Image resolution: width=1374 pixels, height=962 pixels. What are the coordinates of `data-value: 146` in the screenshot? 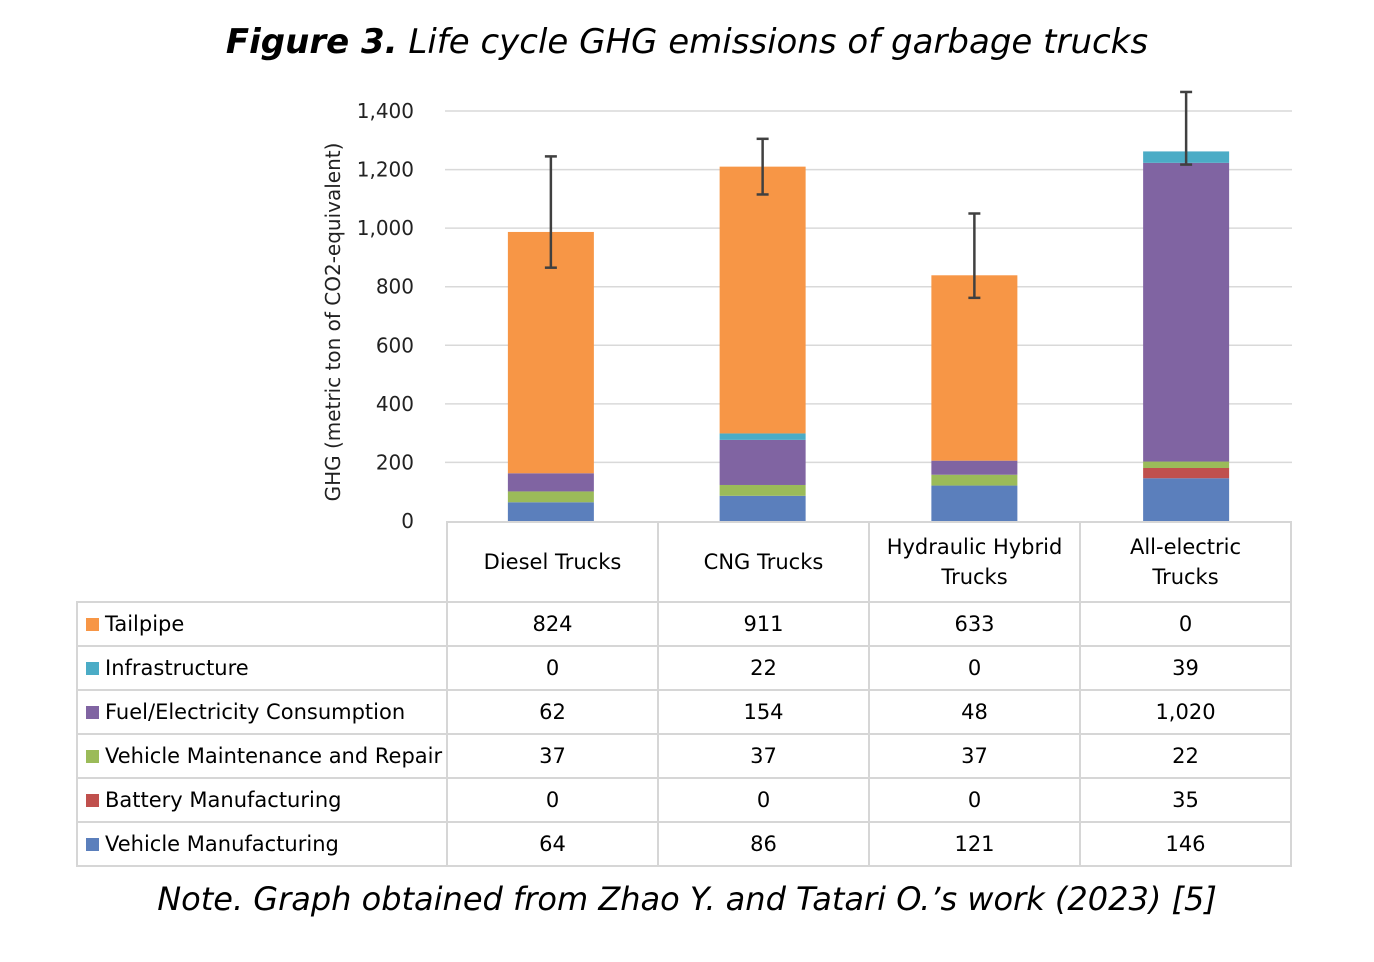 It's located at (1185, 844).